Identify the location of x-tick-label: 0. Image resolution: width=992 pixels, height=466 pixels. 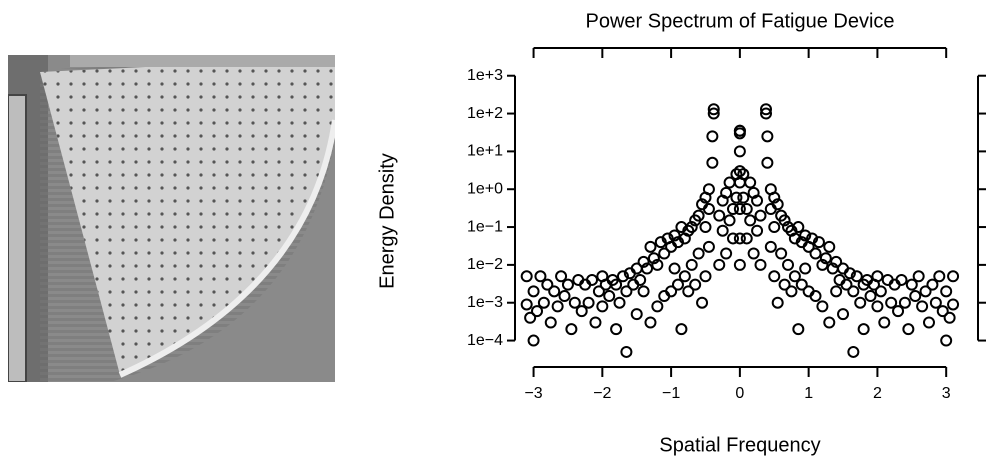
(739, 393).